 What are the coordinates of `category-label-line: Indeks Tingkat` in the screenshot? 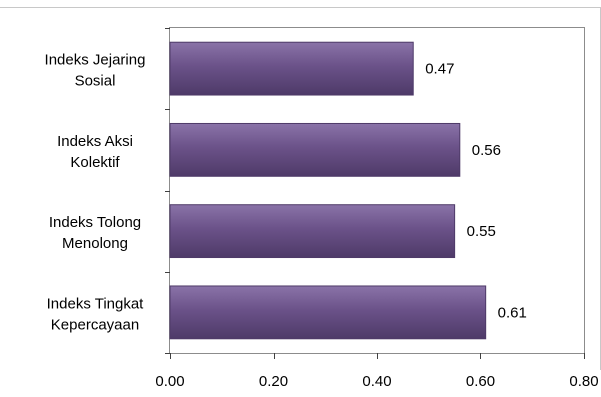 It's located at (96, 303).